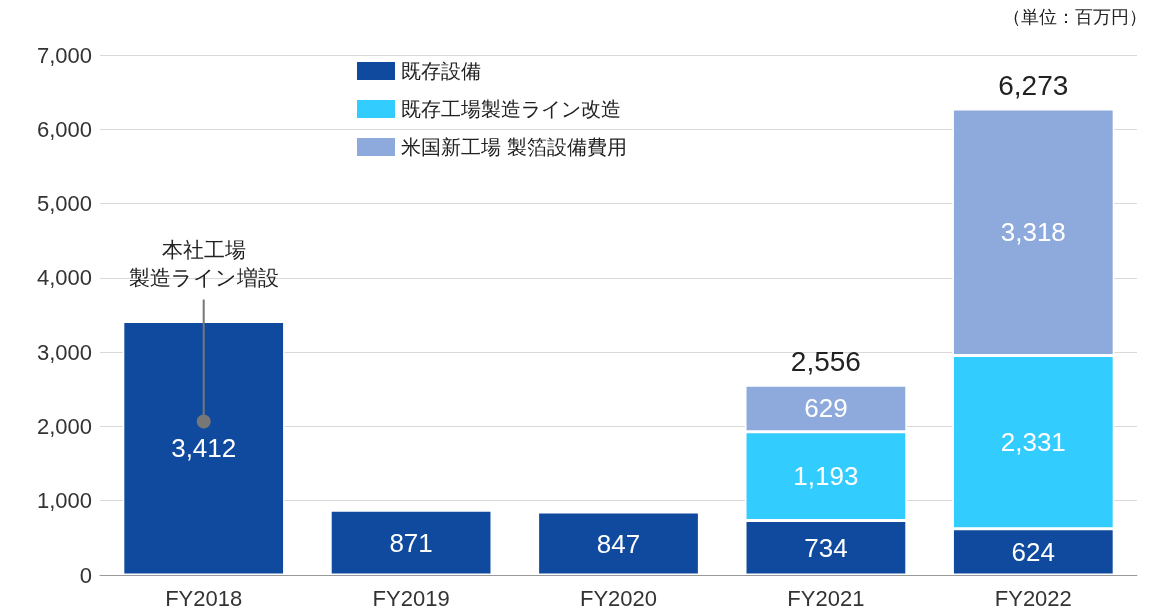 Image resolution: width=1159 pixels, height=613 pixels. I want to click on legend-label: 米国新工場 製箔設備費用, so click(514, 147).